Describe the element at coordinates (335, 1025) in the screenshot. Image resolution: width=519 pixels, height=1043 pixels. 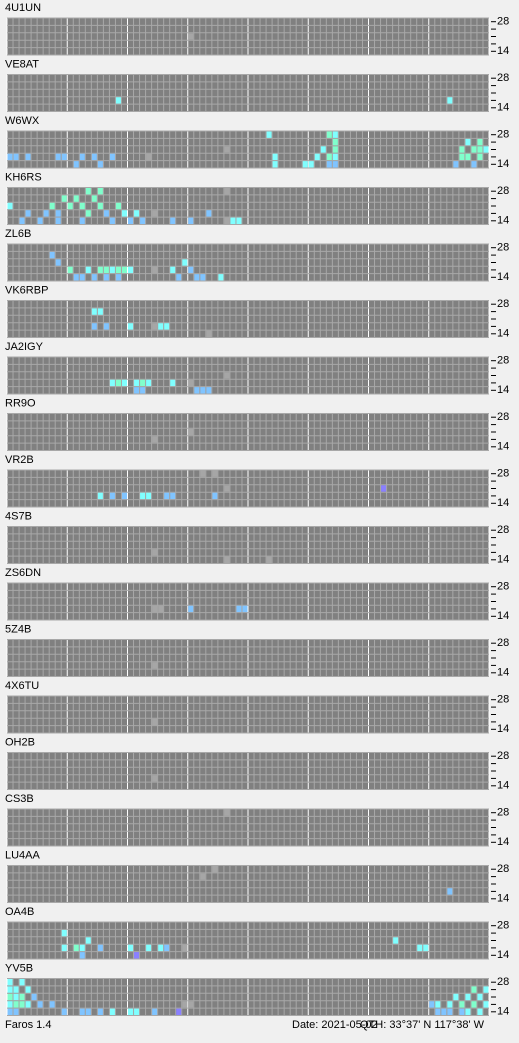
I see `date: Date: 2021-05-02` at that location.